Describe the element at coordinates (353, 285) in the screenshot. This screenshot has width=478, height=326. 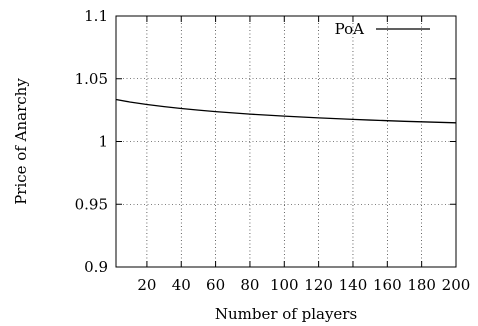
I see `x-tick-label: 140` at that location.